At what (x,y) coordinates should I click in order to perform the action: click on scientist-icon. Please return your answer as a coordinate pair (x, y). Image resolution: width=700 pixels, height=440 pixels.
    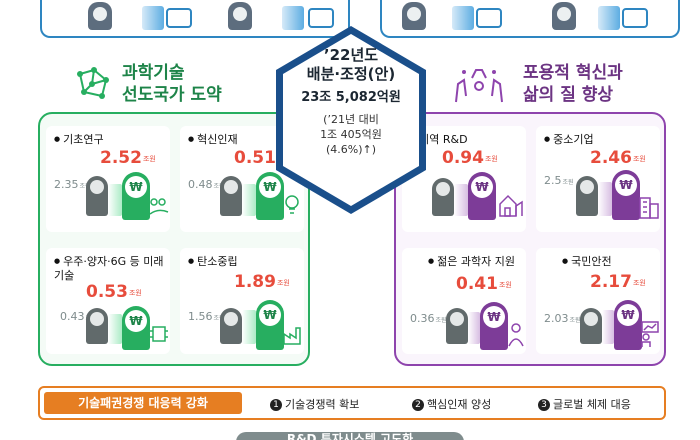
    Looking at the image, I should click on (516, 335).